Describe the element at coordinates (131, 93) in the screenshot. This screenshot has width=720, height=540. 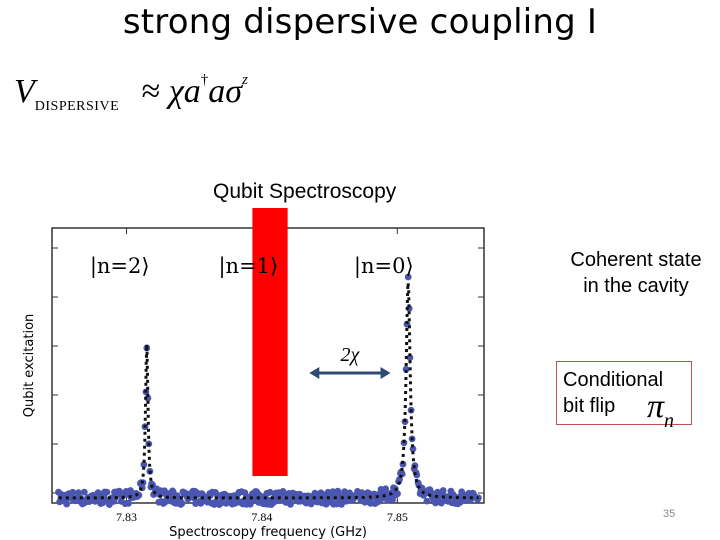
I see `dispersive-formula: VDISPERSIVE ≈ χa†aσz` at that location.